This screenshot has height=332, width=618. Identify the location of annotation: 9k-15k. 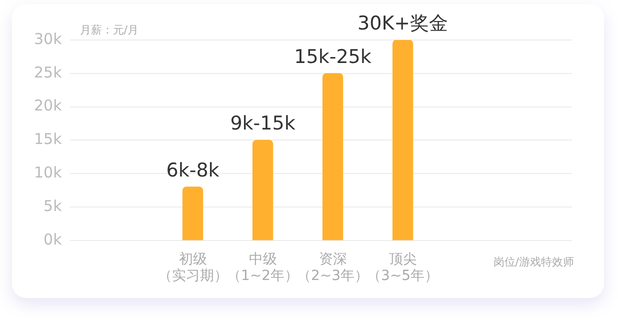
(263, 123).